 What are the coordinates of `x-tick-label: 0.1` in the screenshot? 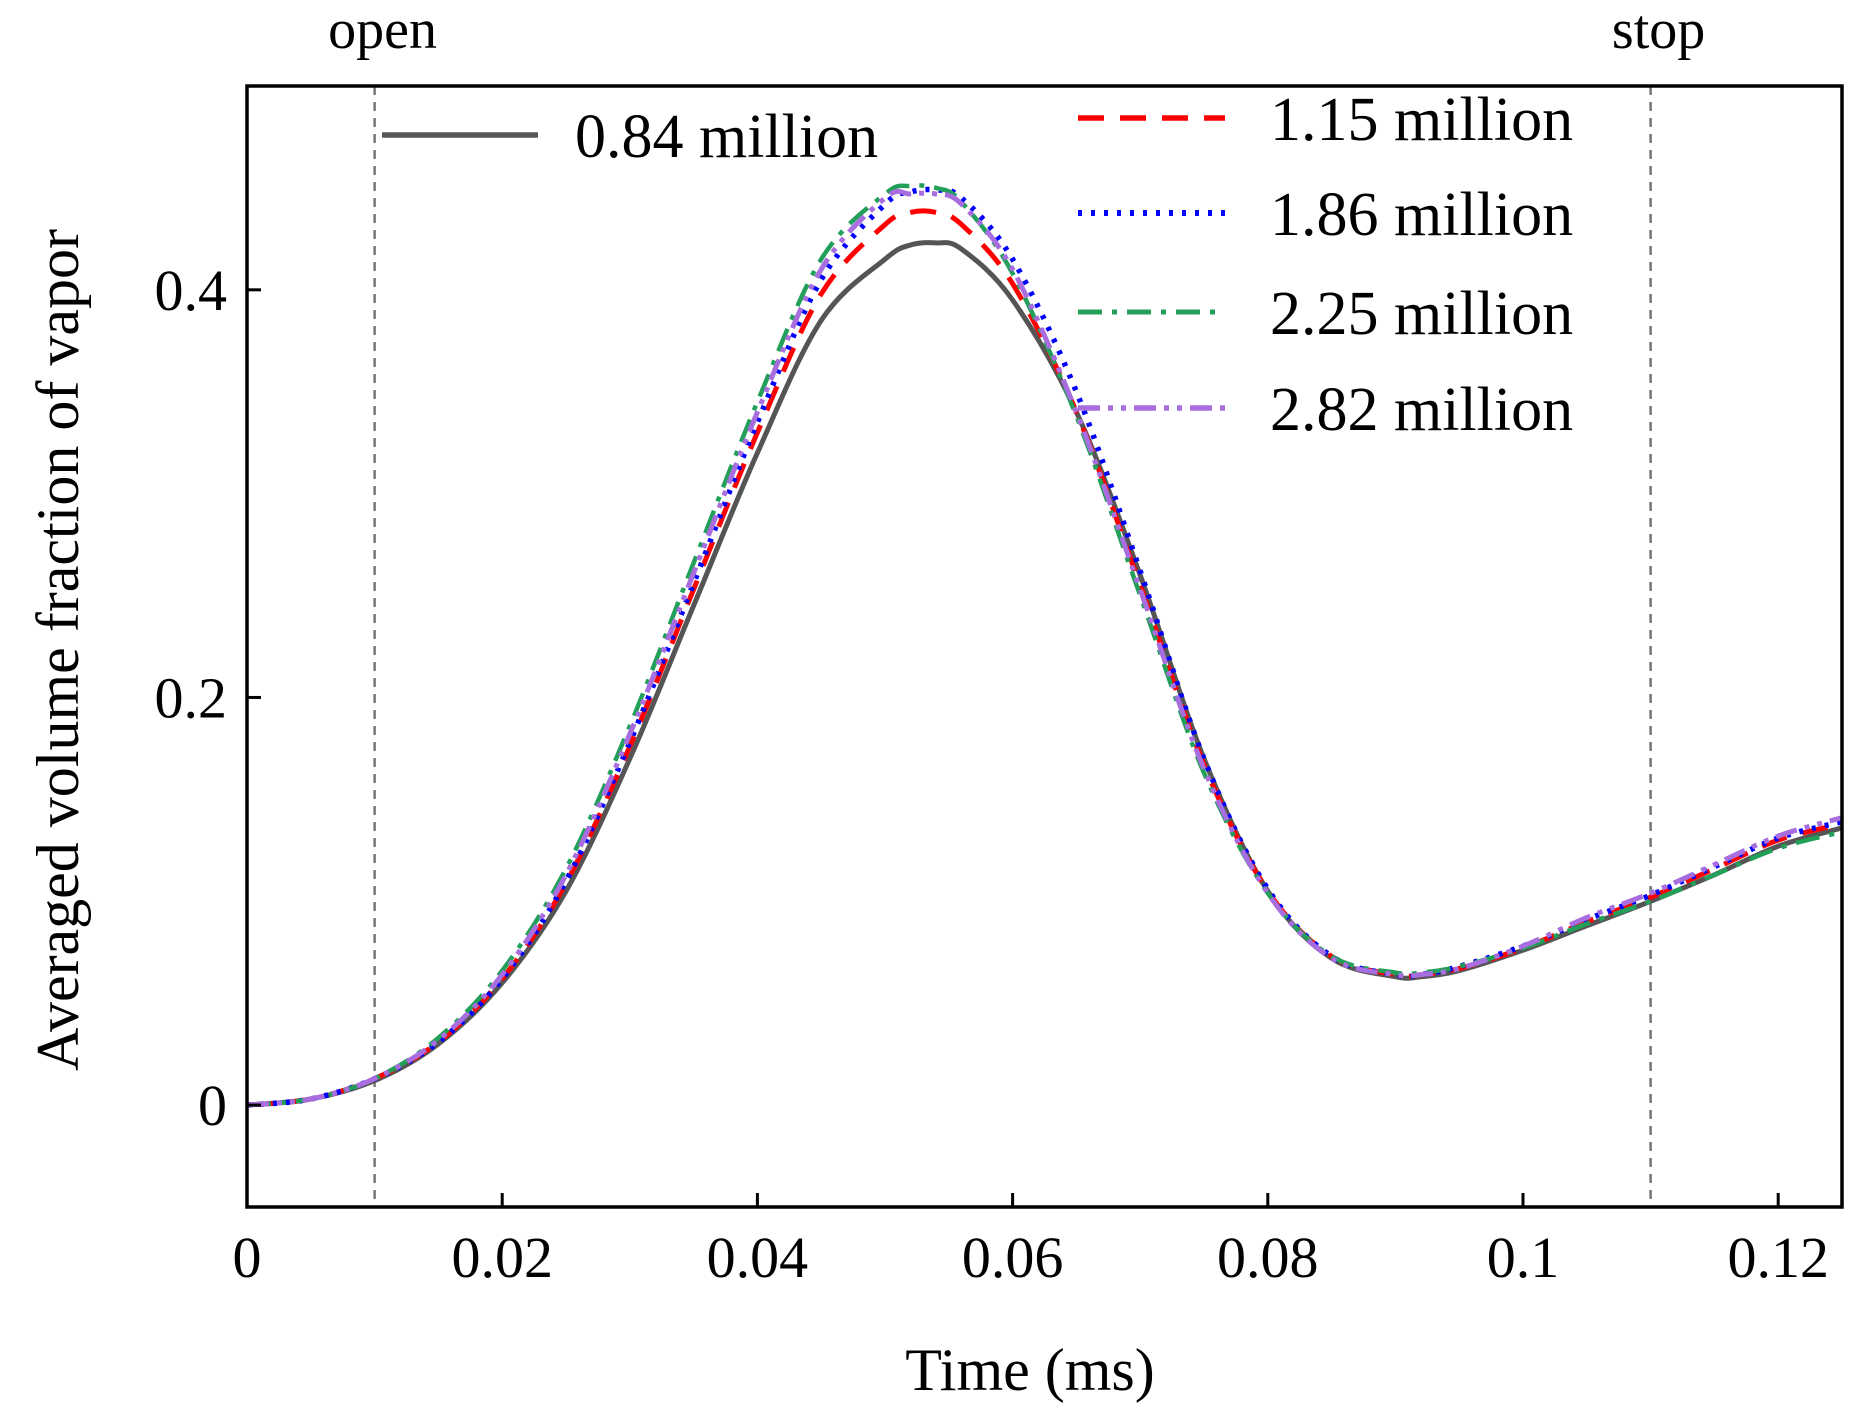 It's located at (1523, 1257).